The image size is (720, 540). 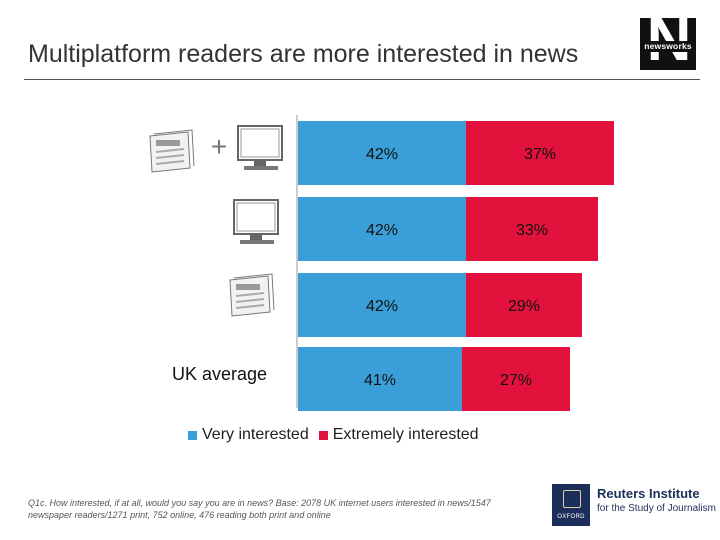 I want to click on bar-very-interested-uk-average, so click(x=380, y=379).